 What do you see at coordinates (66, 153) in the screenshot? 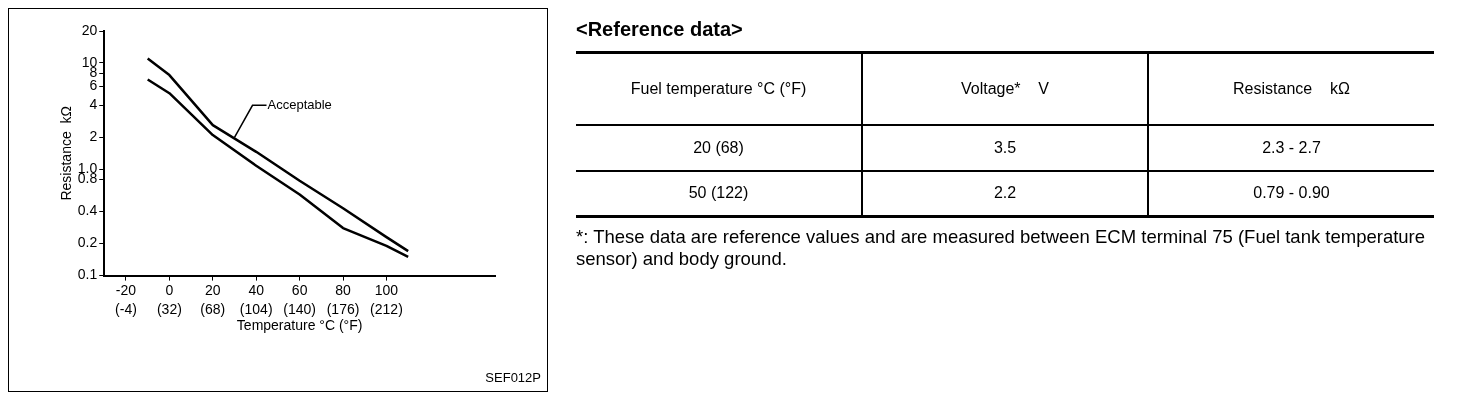
I see `y-axis-title: Resistance kΩ` at bounding box center [66, 153].